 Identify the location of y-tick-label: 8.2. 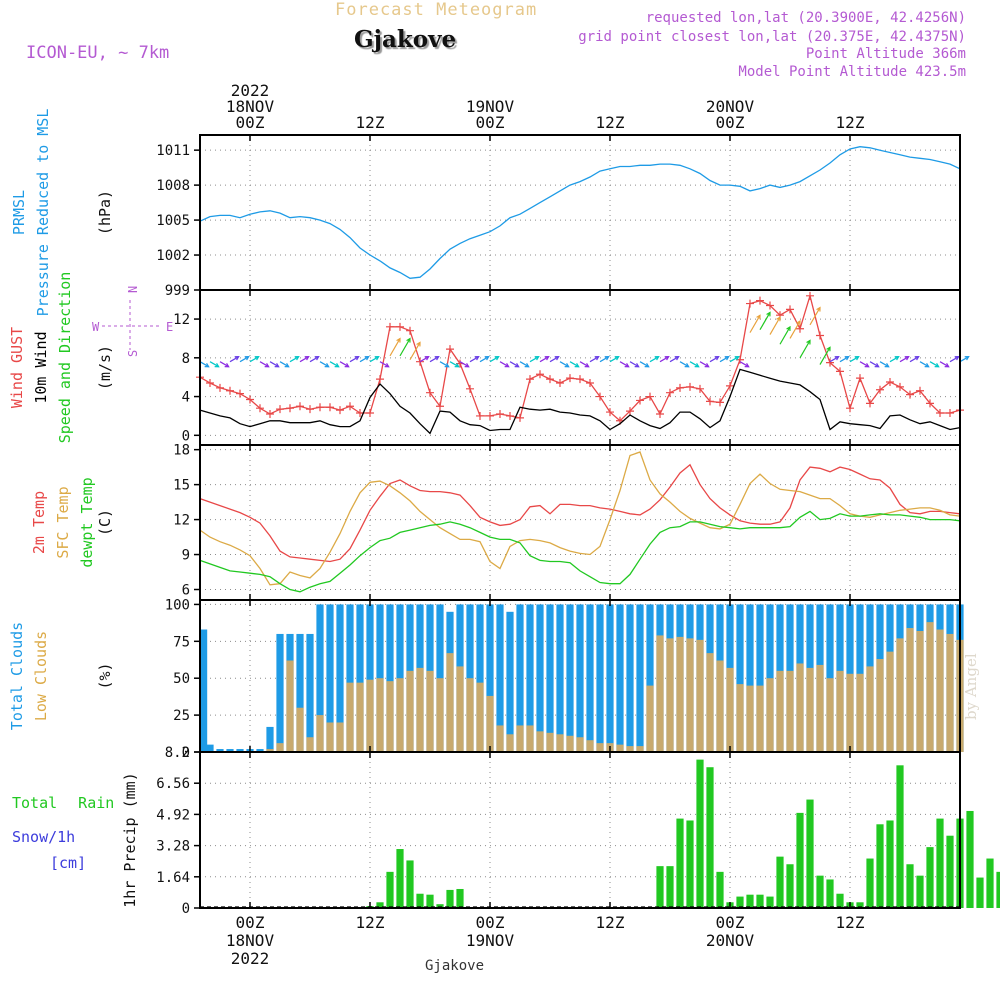
(177, 753).